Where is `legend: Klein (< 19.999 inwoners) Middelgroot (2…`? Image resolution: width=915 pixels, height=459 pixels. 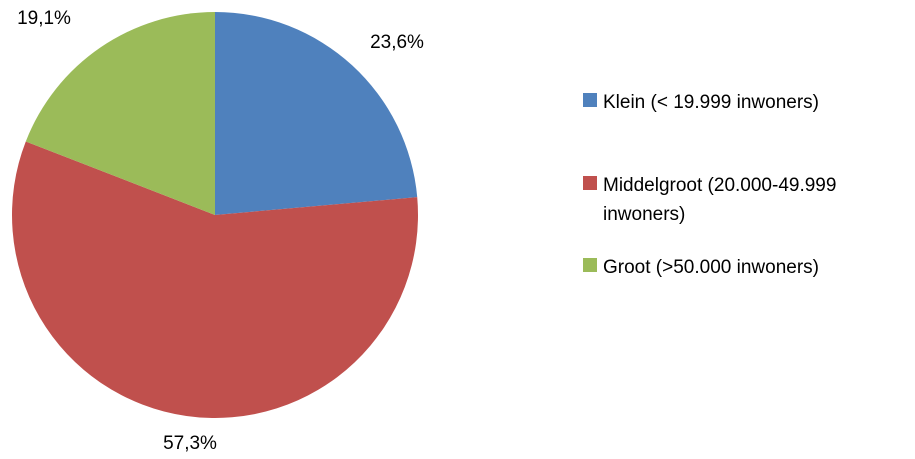
legend: Klein (< 19.999 inwoners) Middelgroot (2… is located at coordinates (709, 185).